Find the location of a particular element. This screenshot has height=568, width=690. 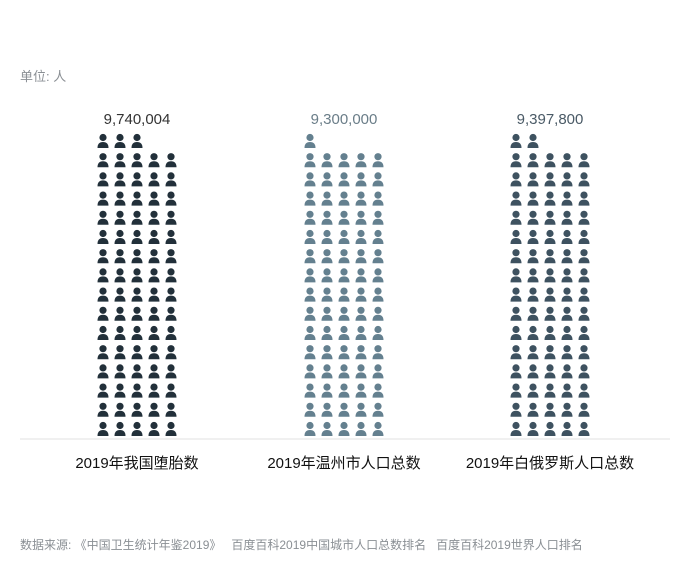

value-label: 9,300,000 is located at coordinates (344, 119).